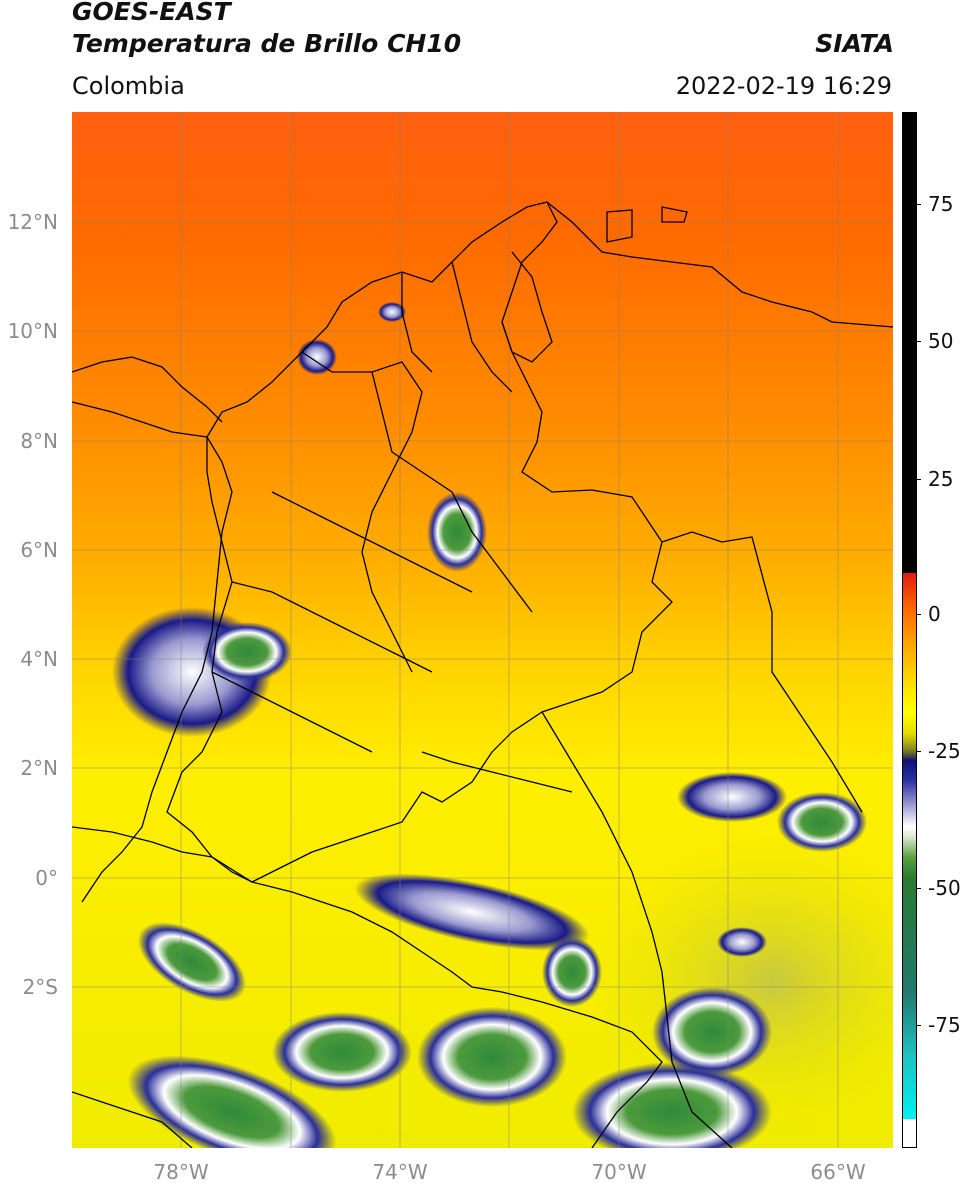 This screenshot has width=966, height=1190. What do you see at coordinates (941, 204) in the screenshot?
I see `colorbar-label-75: 75` at bounding box center [941, 204].